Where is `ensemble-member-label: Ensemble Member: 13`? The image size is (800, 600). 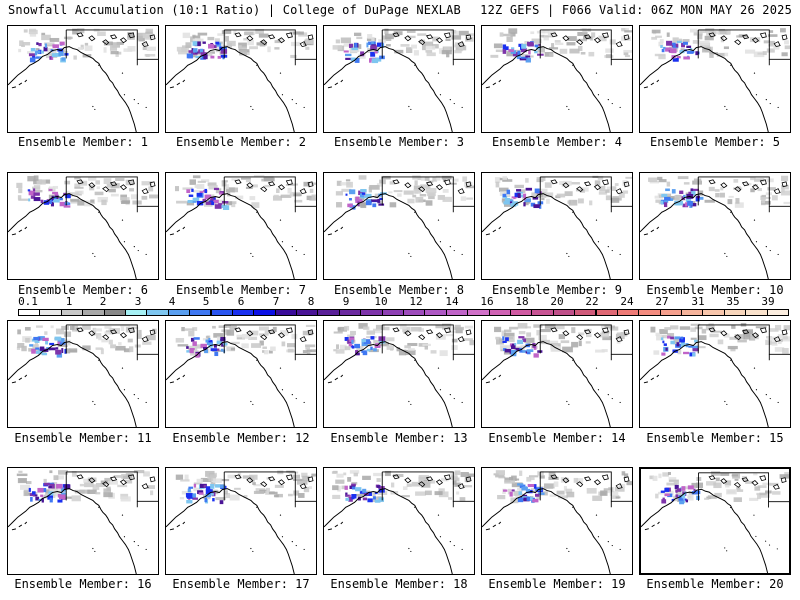
ensemble-member-label: Ensemble Member: 13 is located at coordinates (399, 438).